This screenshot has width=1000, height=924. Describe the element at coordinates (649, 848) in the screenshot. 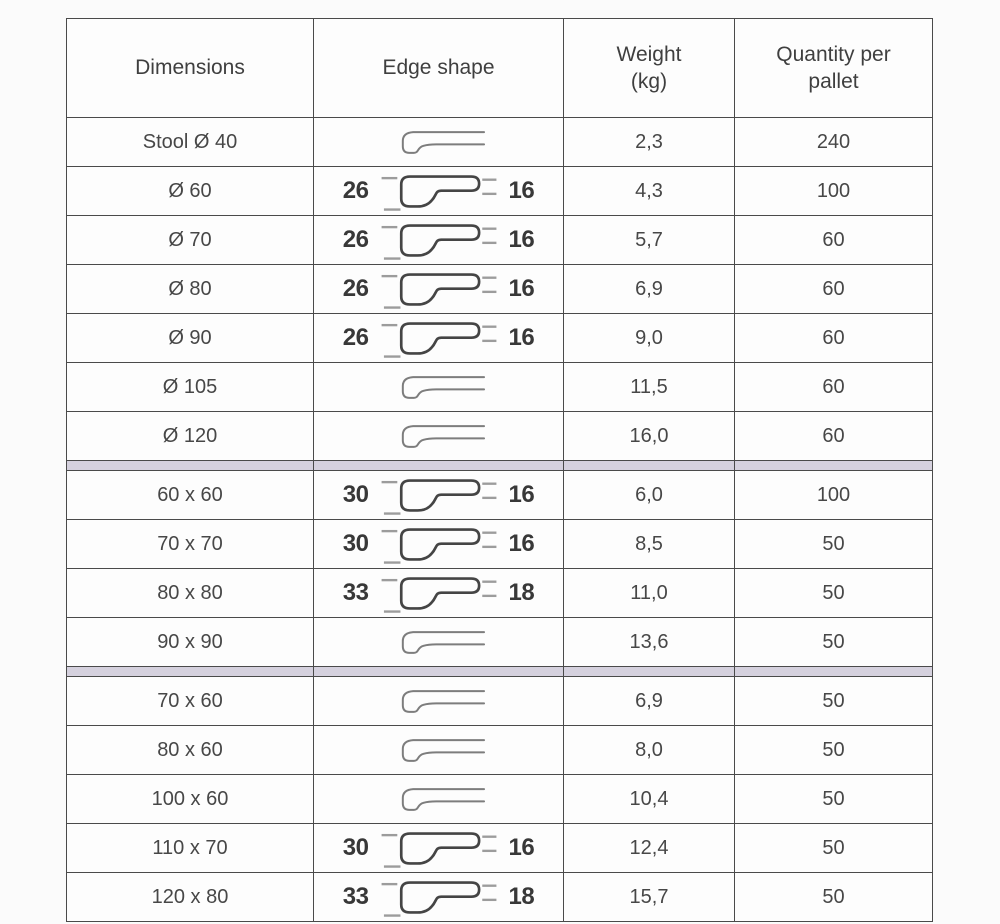

I see `weight-cell: 12,4` at that location.